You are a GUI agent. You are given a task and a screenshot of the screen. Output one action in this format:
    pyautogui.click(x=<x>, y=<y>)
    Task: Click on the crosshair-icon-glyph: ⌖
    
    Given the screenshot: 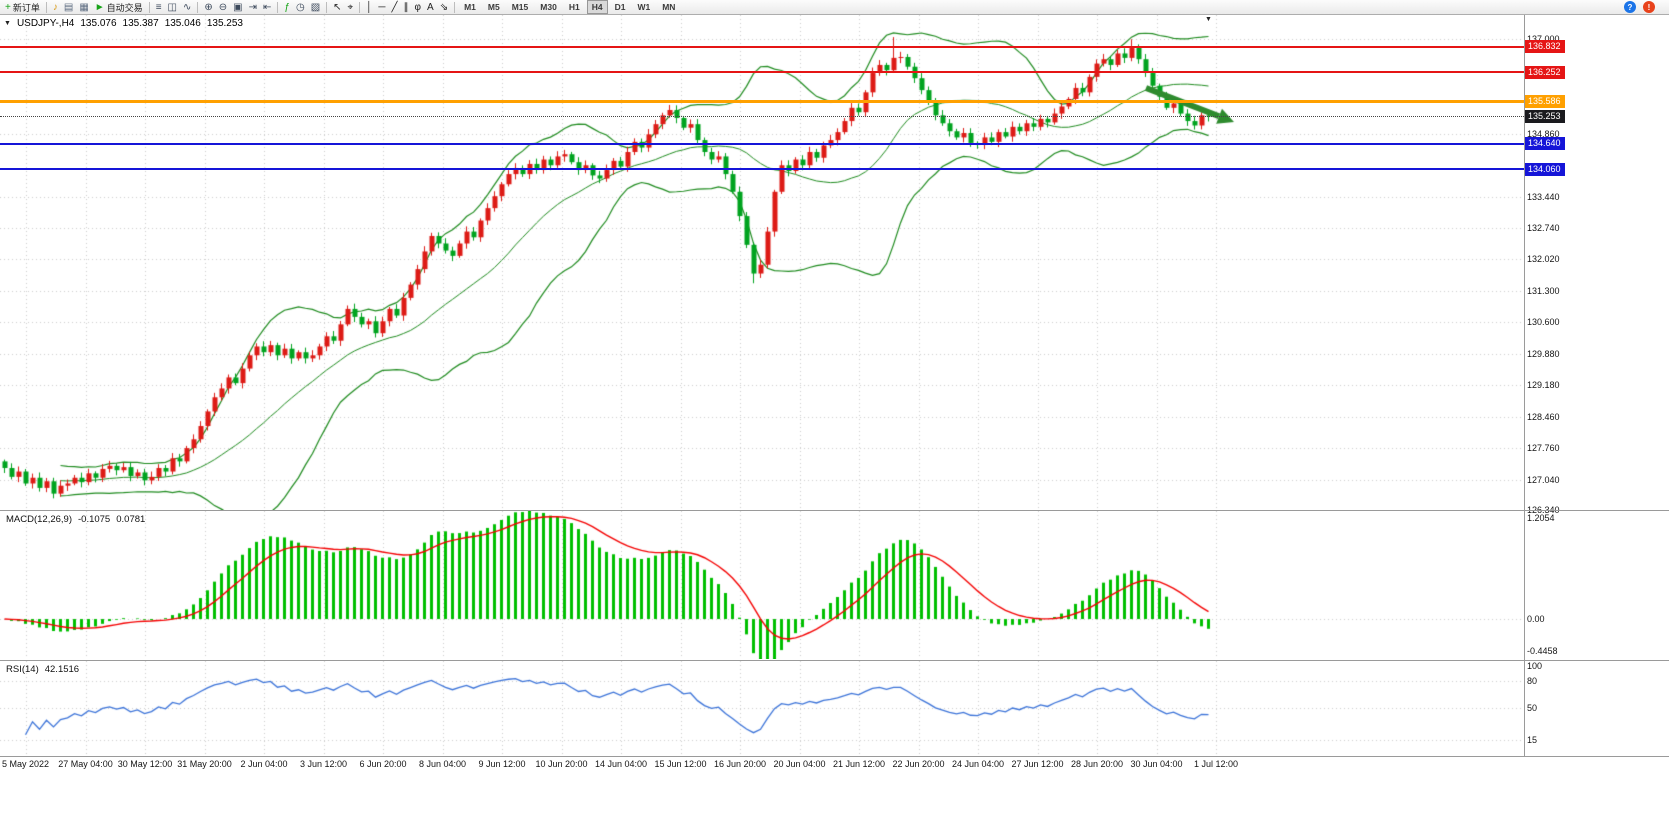 What is the action you would take?
    pyautogui.click(x=350, y=7)
    